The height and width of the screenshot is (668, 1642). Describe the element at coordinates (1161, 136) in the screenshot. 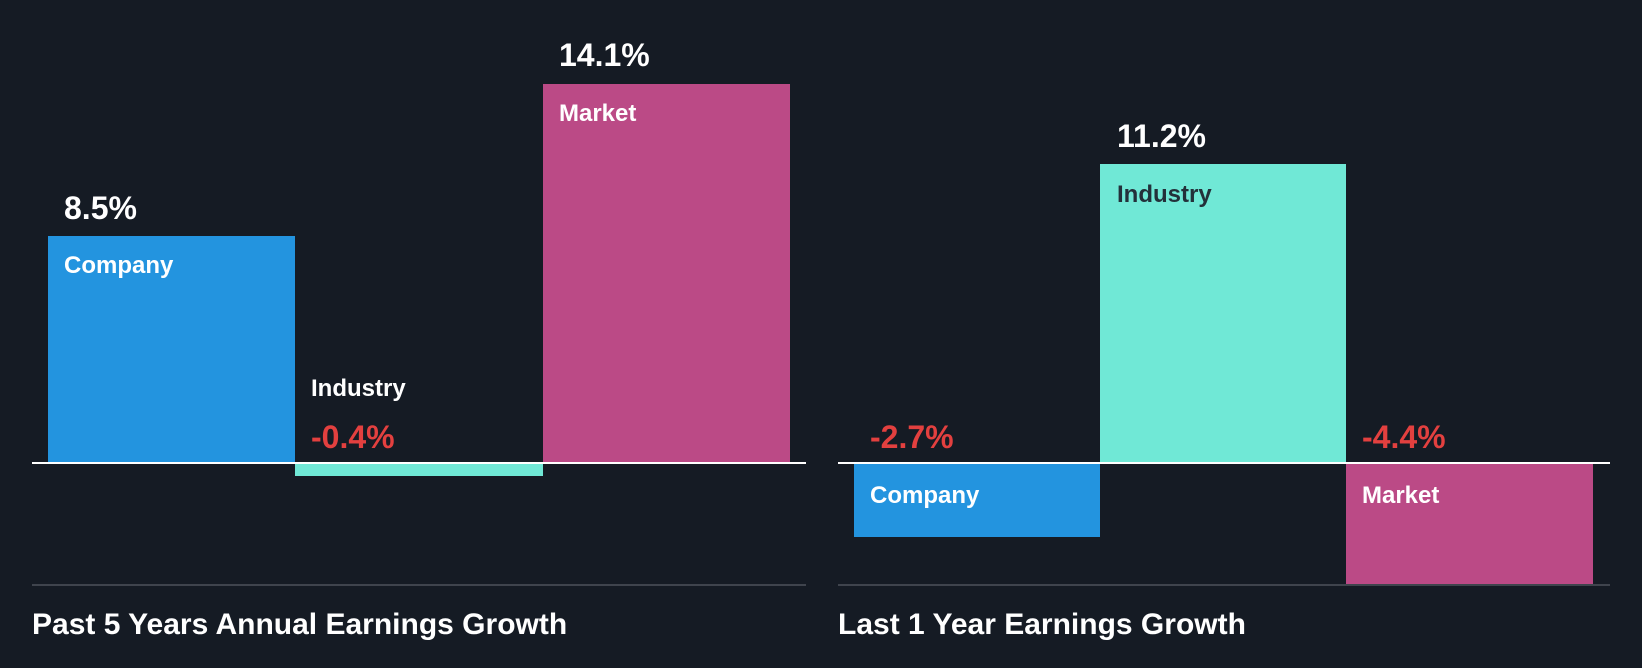

I see `value-industry-1y: 11.2%` at that location.